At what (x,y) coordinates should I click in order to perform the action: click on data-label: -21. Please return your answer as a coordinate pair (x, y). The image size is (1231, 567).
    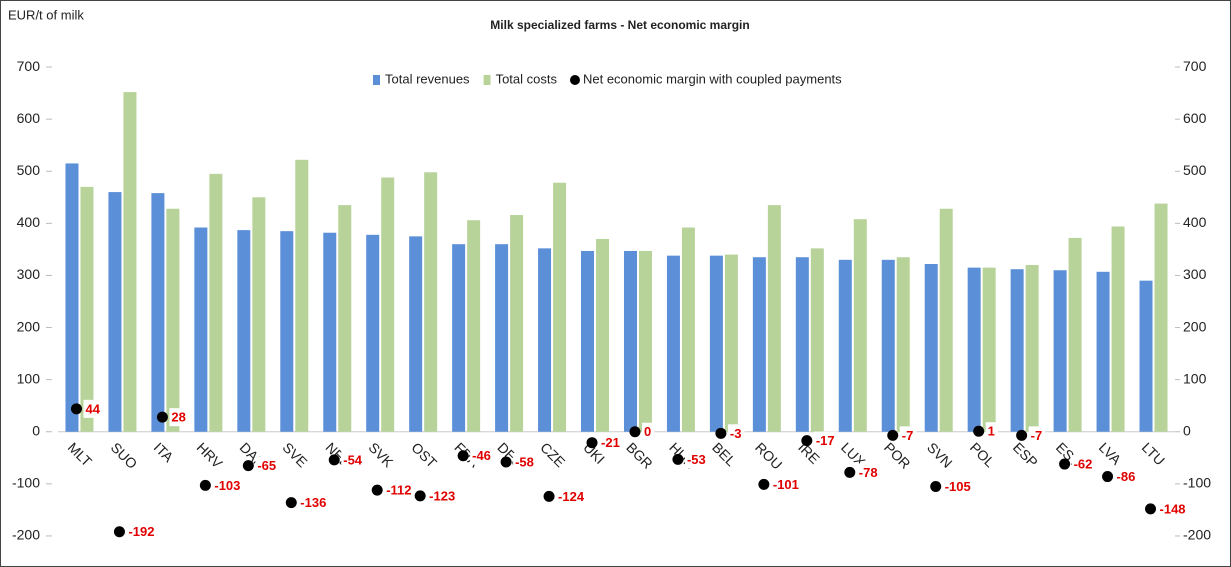
    Looking at the image, I should click on (610, 442).